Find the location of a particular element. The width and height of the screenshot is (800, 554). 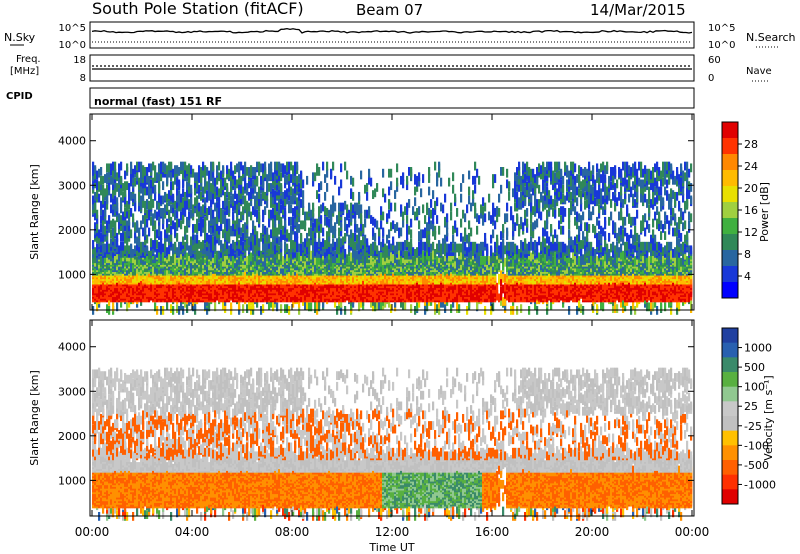

nsearch-label: N.Search is located at coordinates (771, 37).